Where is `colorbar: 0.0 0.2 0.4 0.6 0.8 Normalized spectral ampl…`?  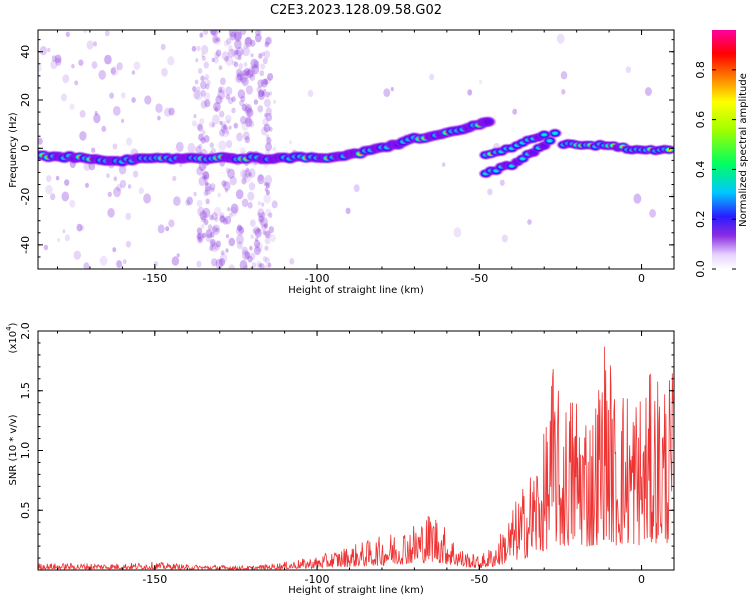
colorbar: 0.0 0.2 0.4 0.6 0.8 Normalized spectral ampl… is located at coordinates (721, 154).